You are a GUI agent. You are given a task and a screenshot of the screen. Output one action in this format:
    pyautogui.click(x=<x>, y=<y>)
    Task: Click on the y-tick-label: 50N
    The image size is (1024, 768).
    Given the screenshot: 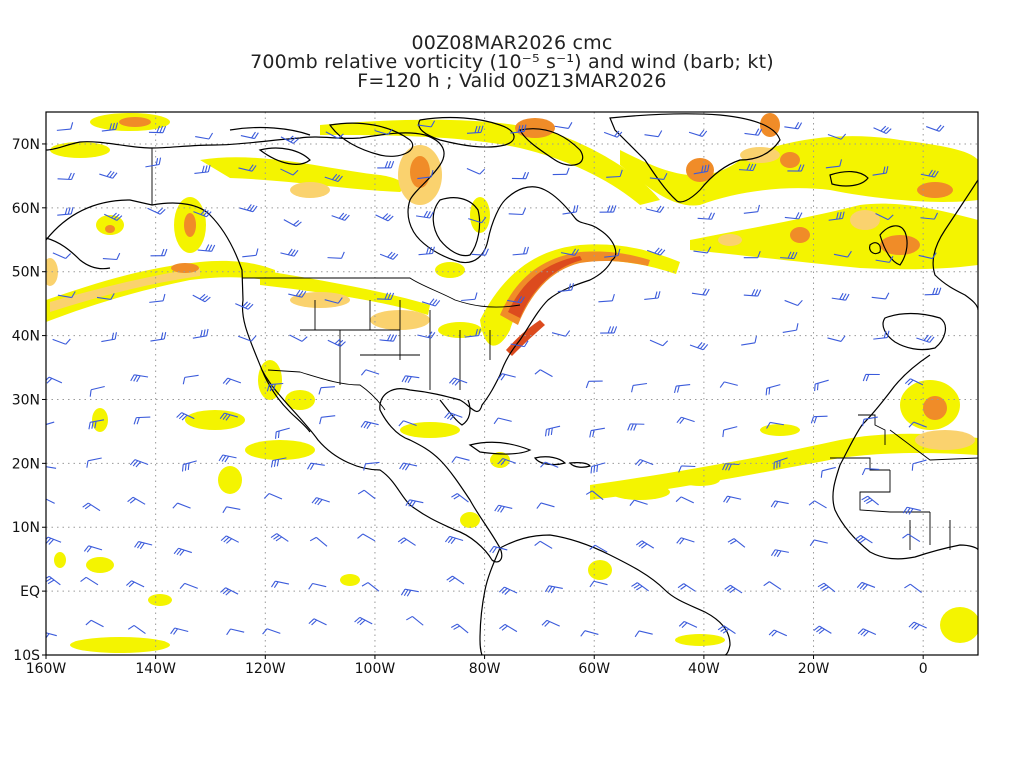 What is the action you would take?
    pyautogui.click(x=26, y=273)
    